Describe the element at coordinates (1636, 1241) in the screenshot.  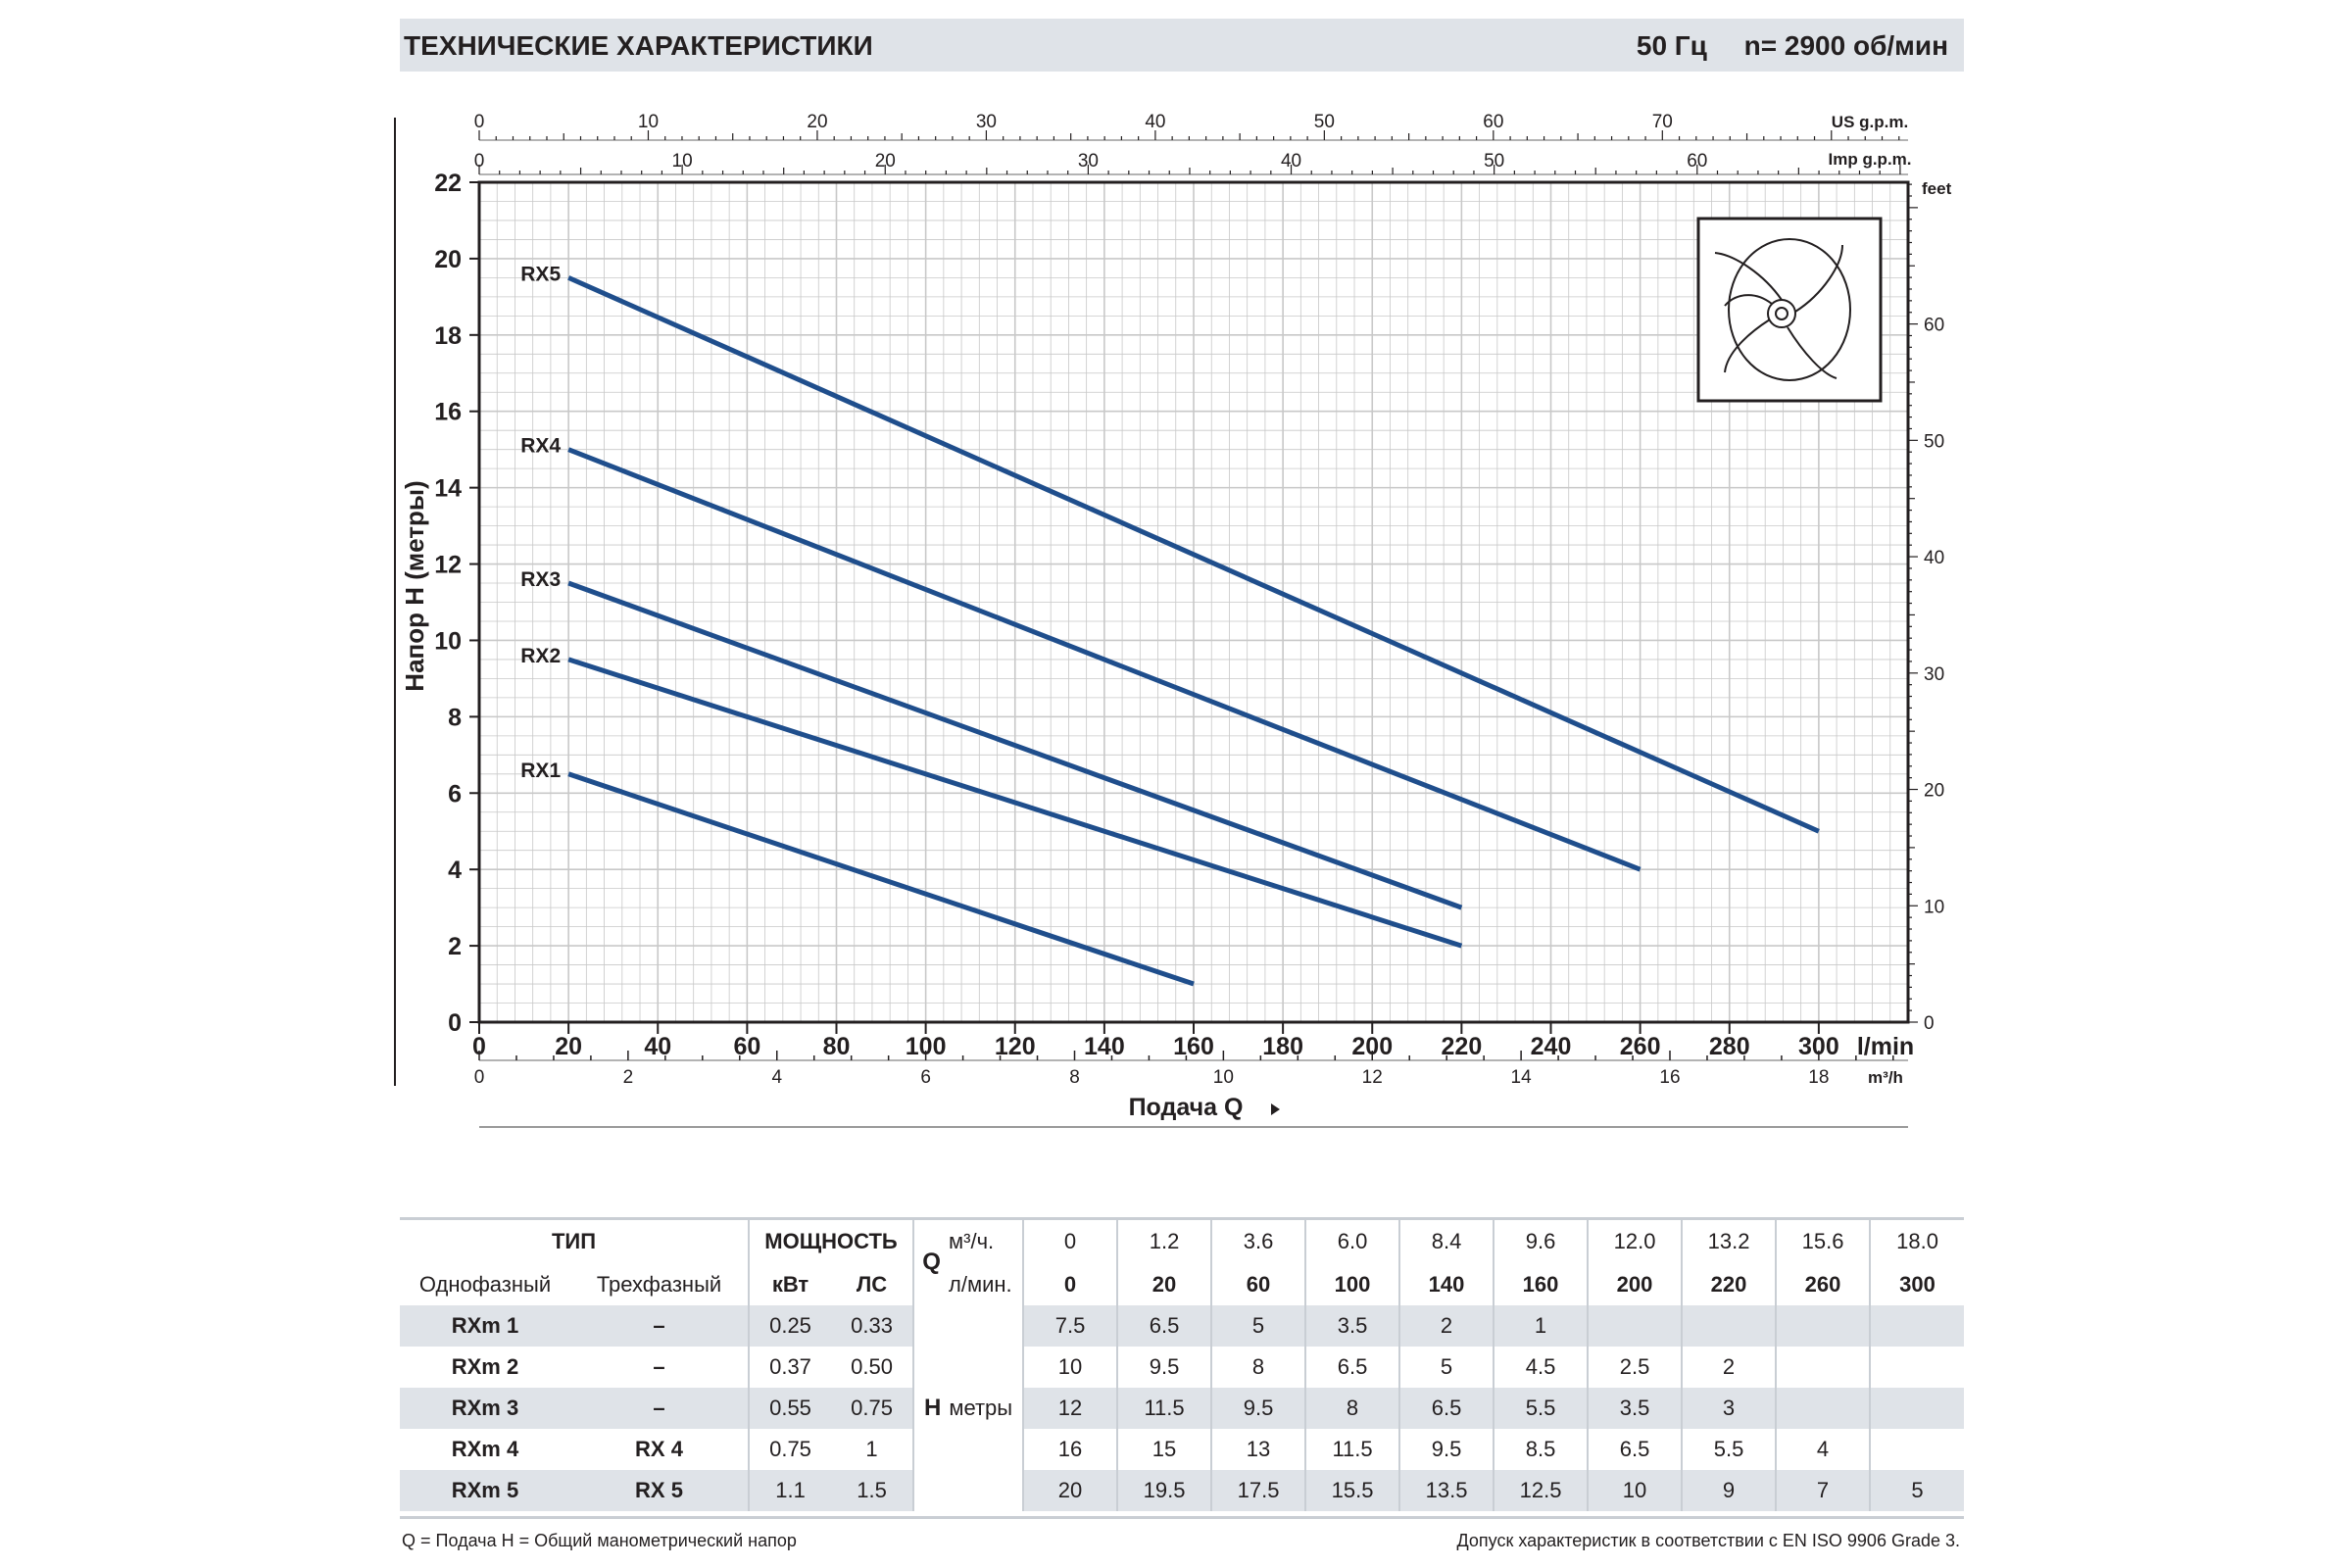
I see `q-m3-cell: 12.0` at that location.